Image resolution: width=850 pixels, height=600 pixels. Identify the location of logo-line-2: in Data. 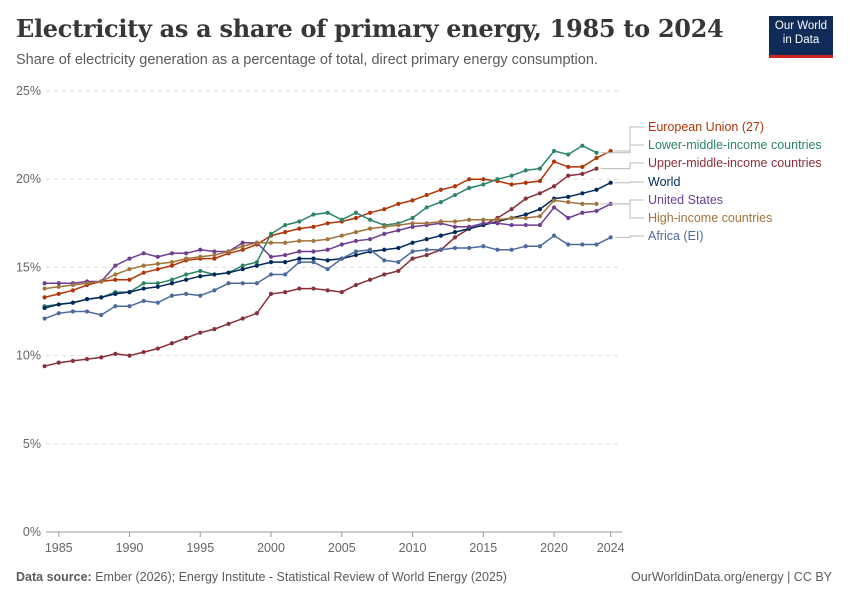
(801, 40).